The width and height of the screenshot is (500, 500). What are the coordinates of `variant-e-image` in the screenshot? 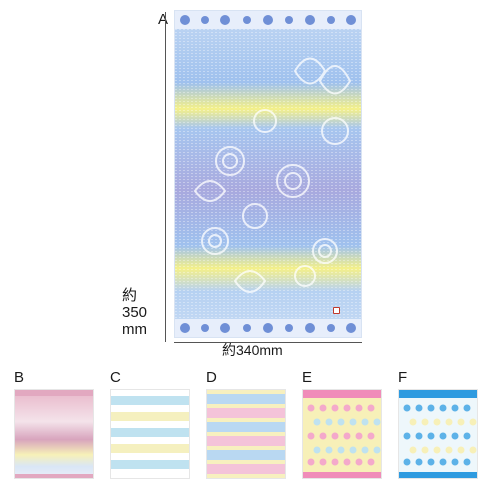 It's located at (342, 434).